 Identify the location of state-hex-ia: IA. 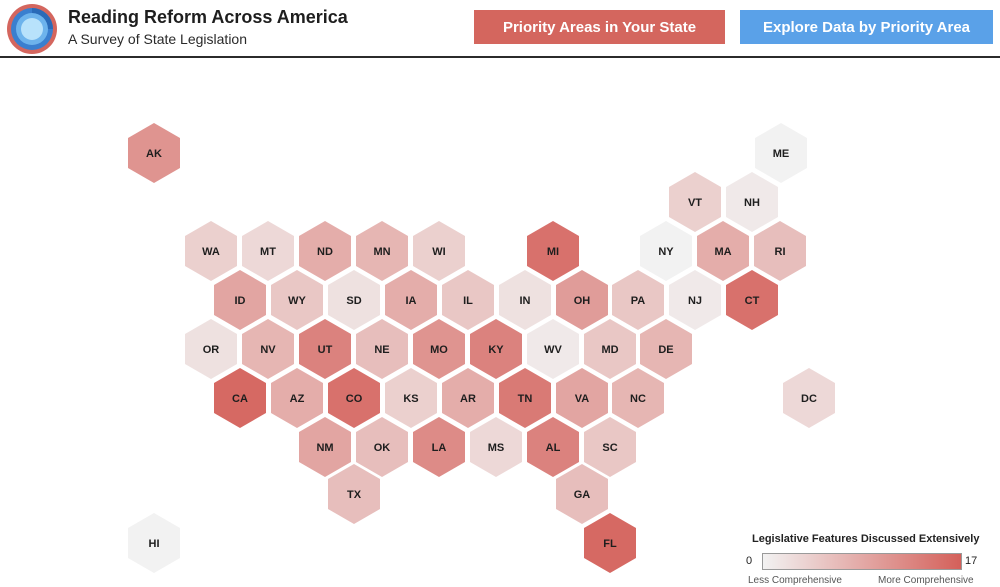
(411, 300).